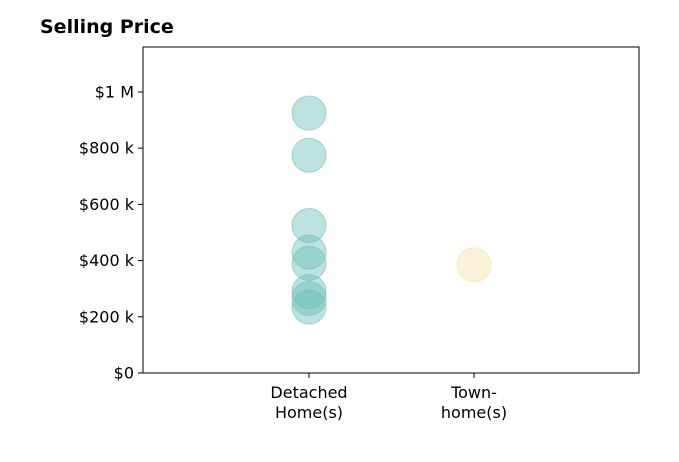 This screenshot has height=462, width=679. Describe the element at coordinates (107, 316) in the screenshot. I see `y-tick-label: $200 k` at that location.